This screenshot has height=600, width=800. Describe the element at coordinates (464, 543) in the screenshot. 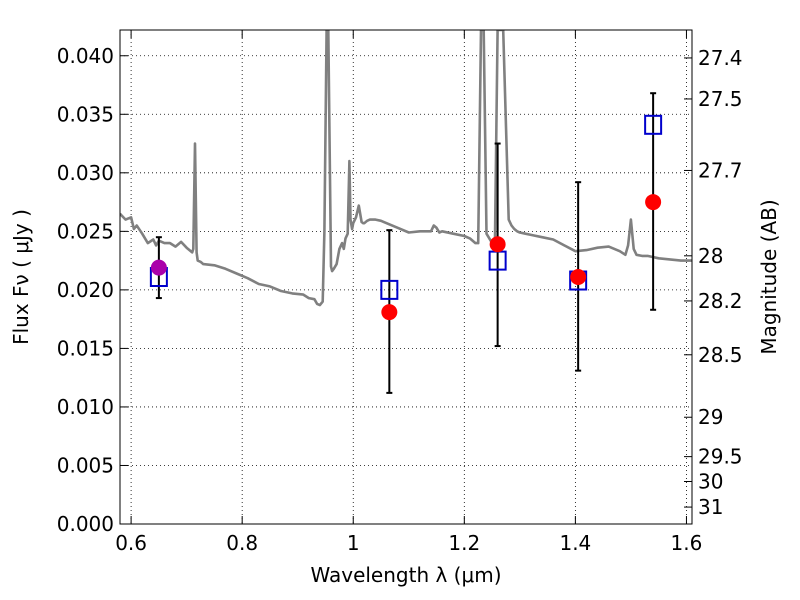

I see `x-tick-label: 1.2` at that location.